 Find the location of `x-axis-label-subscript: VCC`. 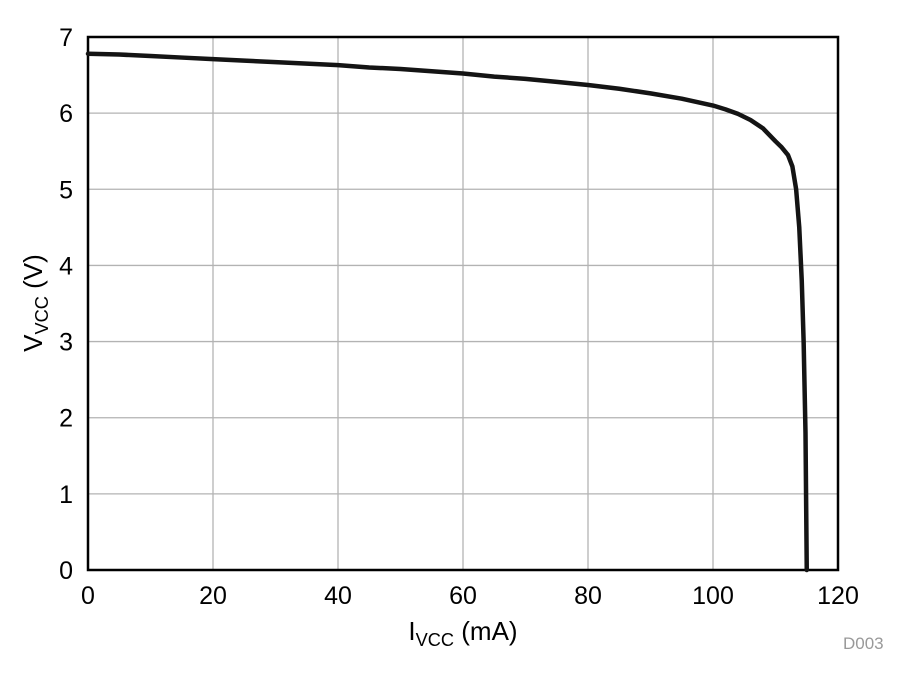

x-axis-label-subscript: VCC is located at coordinates (435, 640).